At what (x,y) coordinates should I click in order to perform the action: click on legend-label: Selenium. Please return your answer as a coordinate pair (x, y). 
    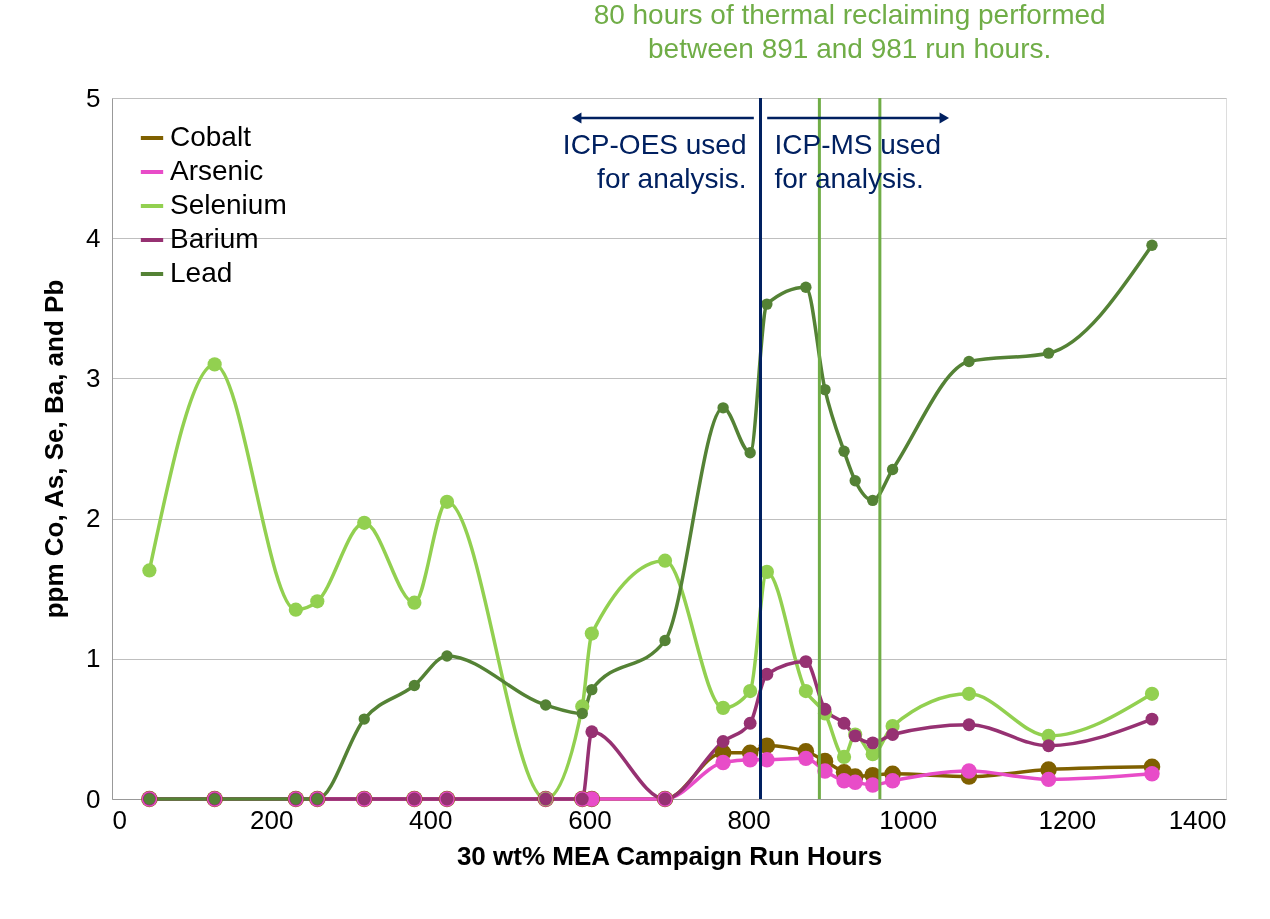
    Looking at the image, I should click on (228, 204).